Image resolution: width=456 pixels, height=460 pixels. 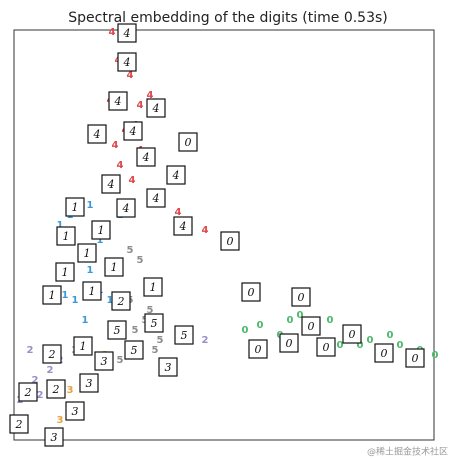 I want to click on point: 3, so click(x=60, y=420).